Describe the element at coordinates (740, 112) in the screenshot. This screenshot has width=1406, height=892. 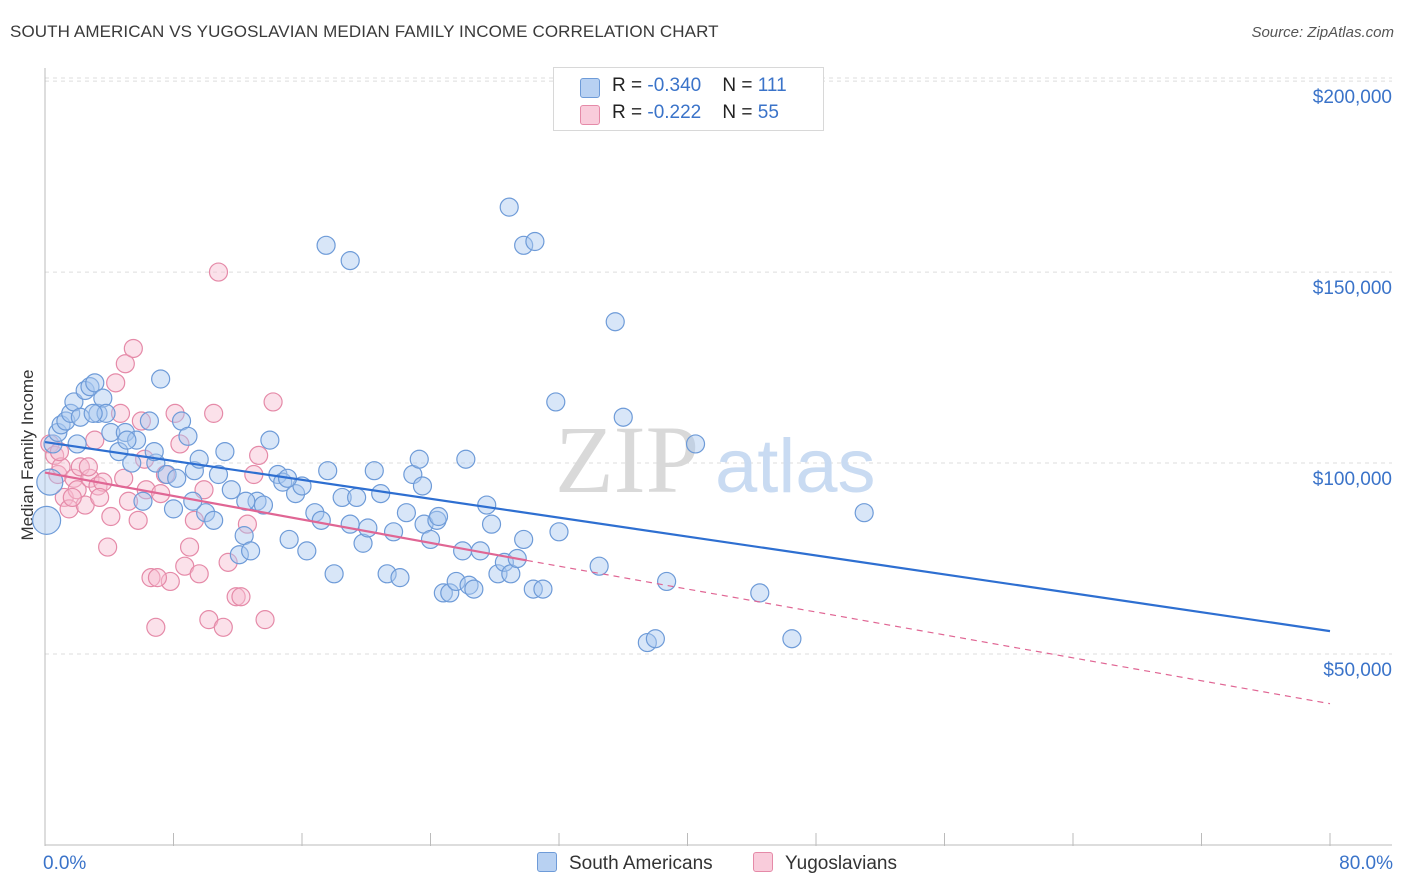
I see `legend-n-label: N =` at that location.